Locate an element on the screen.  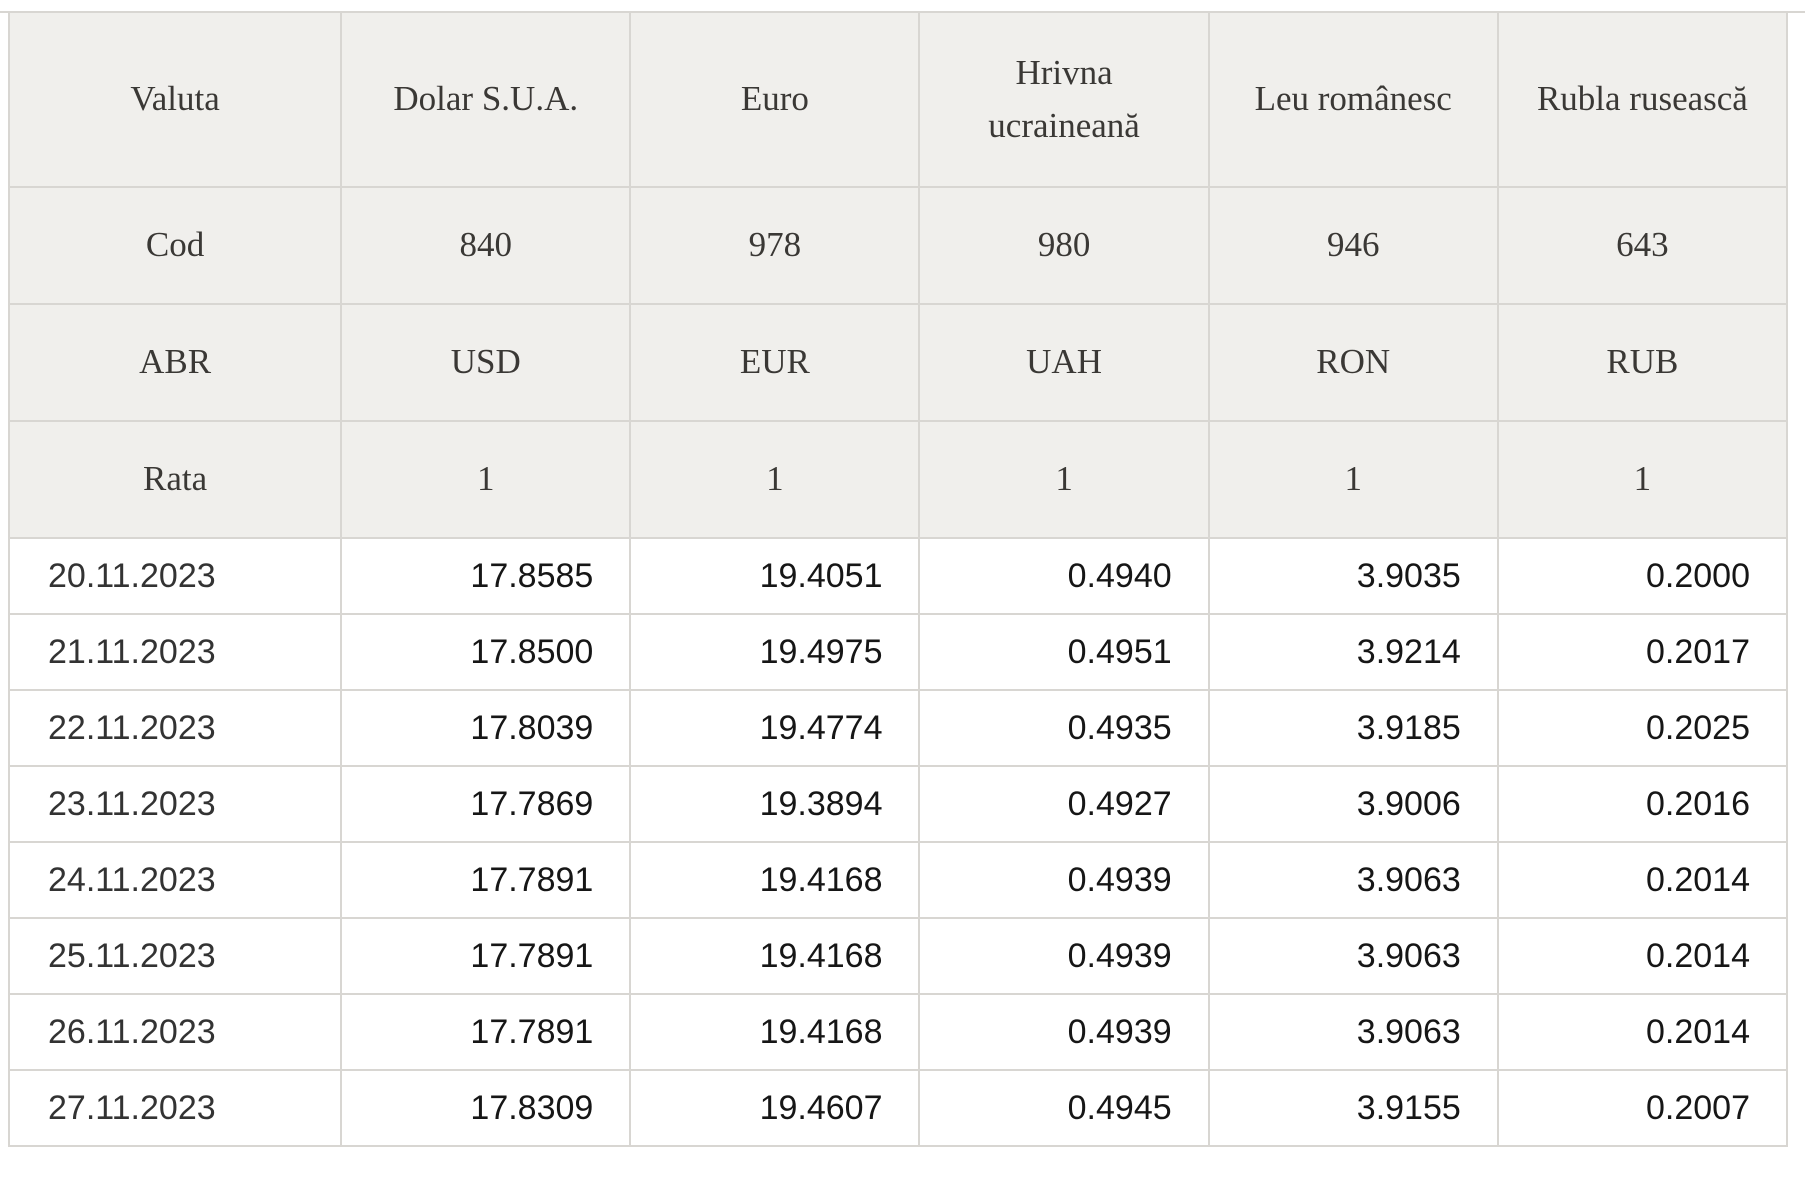
top-divider-rule is located at coordinates (902, 6).